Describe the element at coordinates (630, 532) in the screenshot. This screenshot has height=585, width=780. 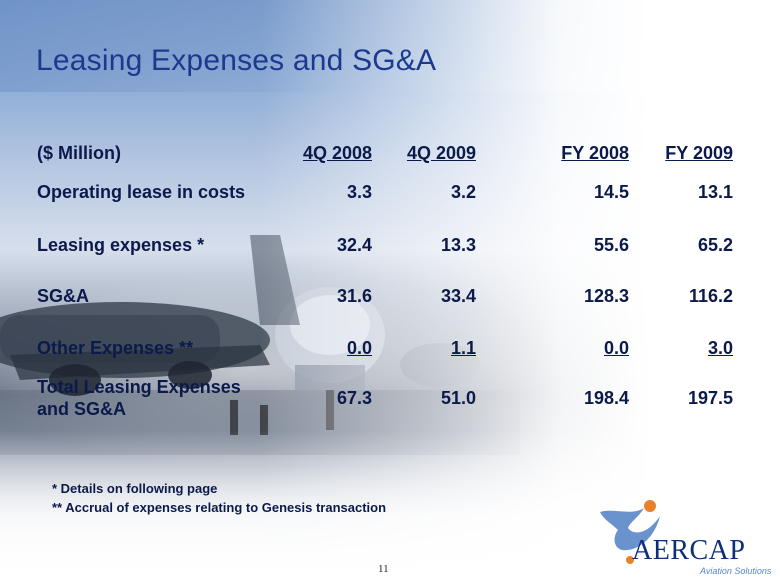
I see `aercap-logo-swoosh-icon` at that location.